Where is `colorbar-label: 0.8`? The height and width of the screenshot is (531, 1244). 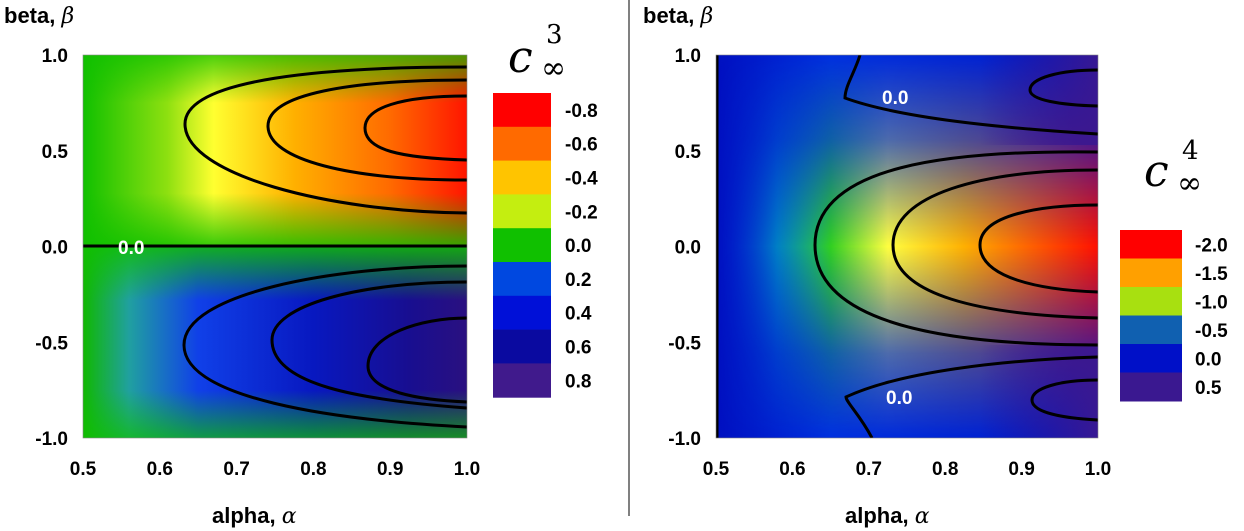
colorbar-label: 0.8 is located at coordinates (578, 381).